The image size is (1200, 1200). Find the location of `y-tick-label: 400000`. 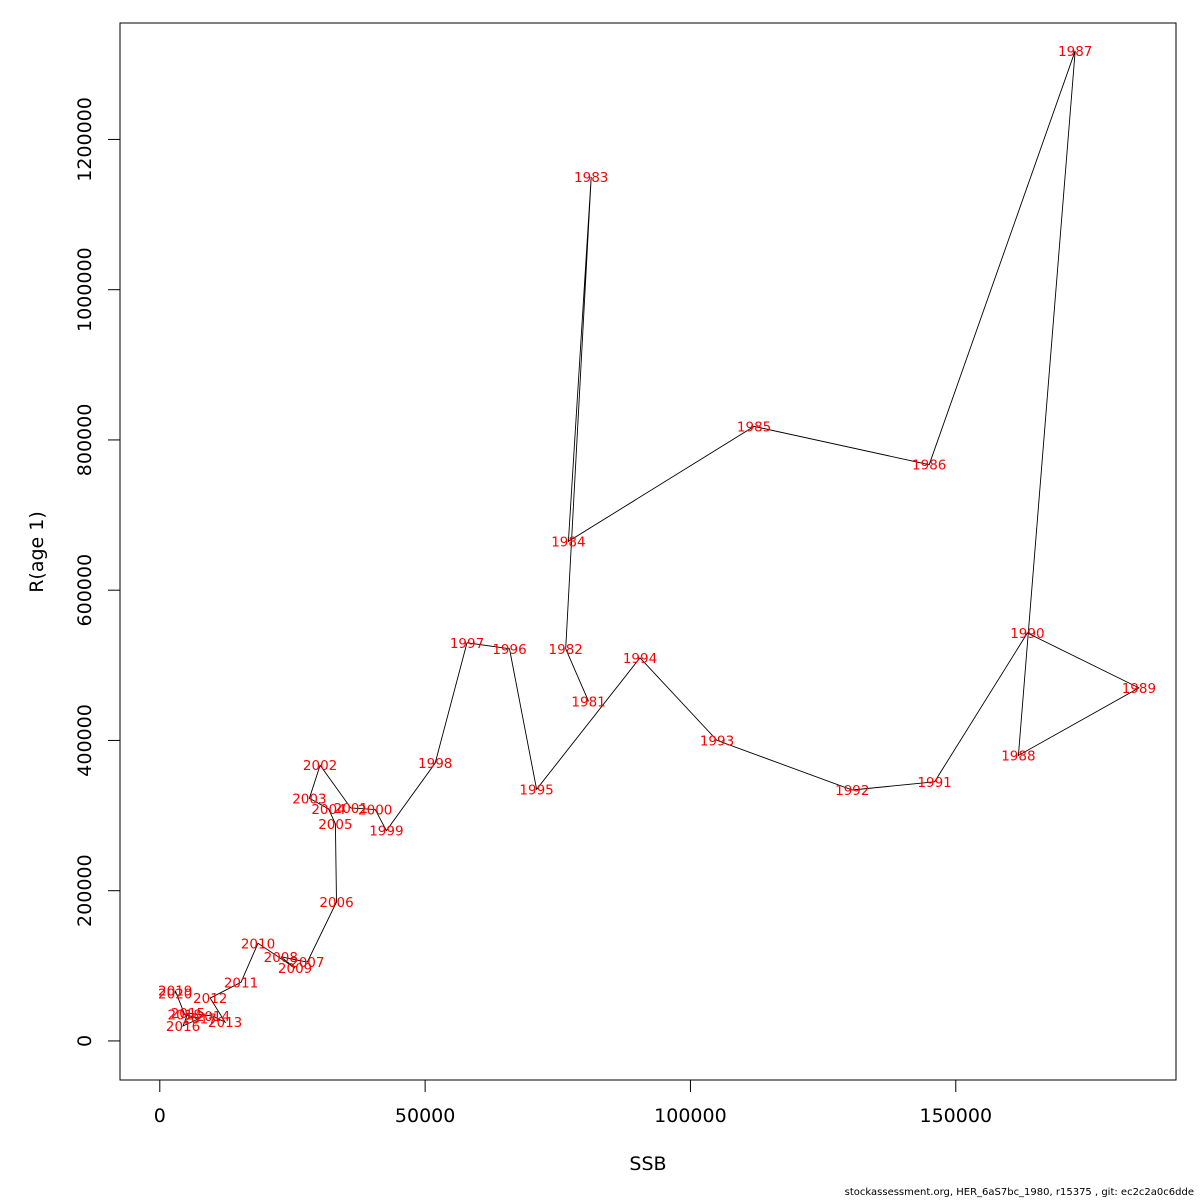

y-tick-label: 400000 is located at coordinates (85, 740).